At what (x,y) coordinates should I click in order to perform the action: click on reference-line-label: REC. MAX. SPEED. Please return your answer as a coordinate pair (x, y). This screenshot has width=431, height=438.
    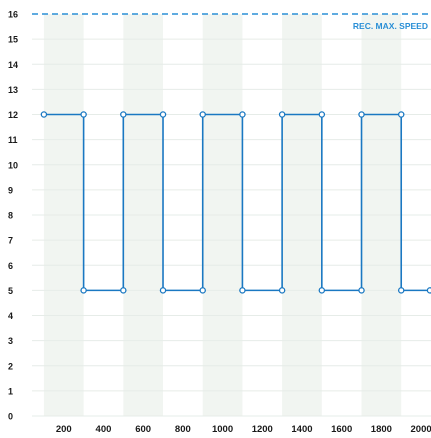
    Looking at the image, I should click on (390, 26).